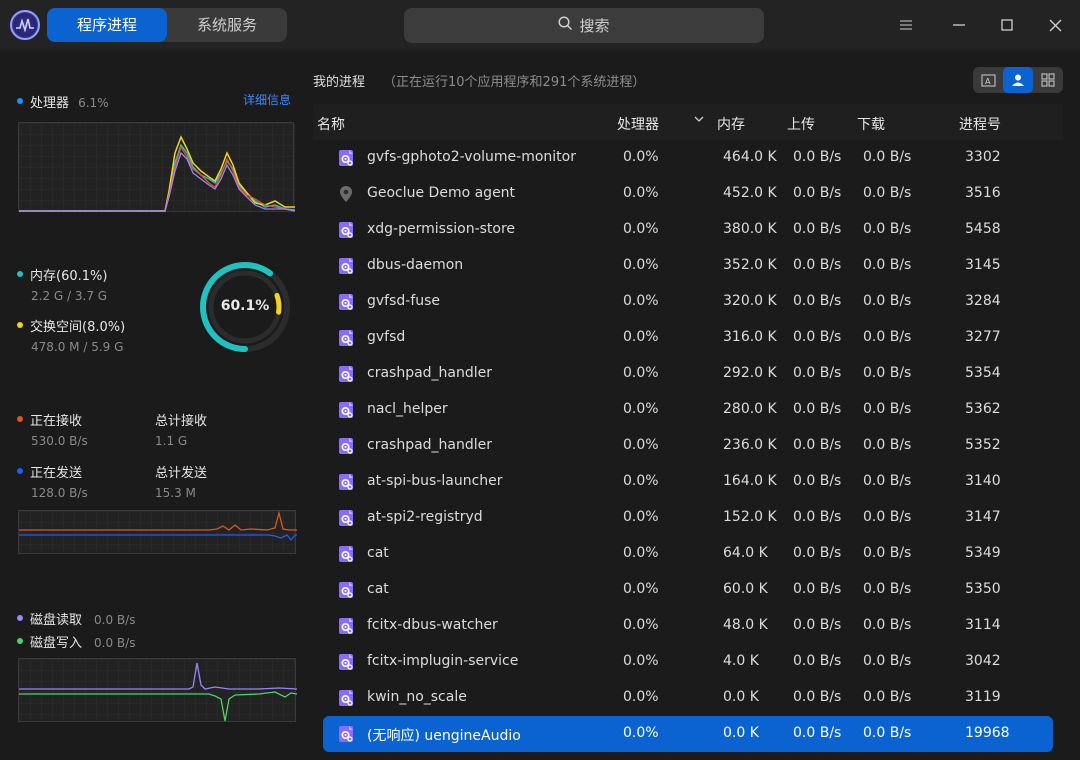  I want to click on app-logo-icon, so click(25, 25).